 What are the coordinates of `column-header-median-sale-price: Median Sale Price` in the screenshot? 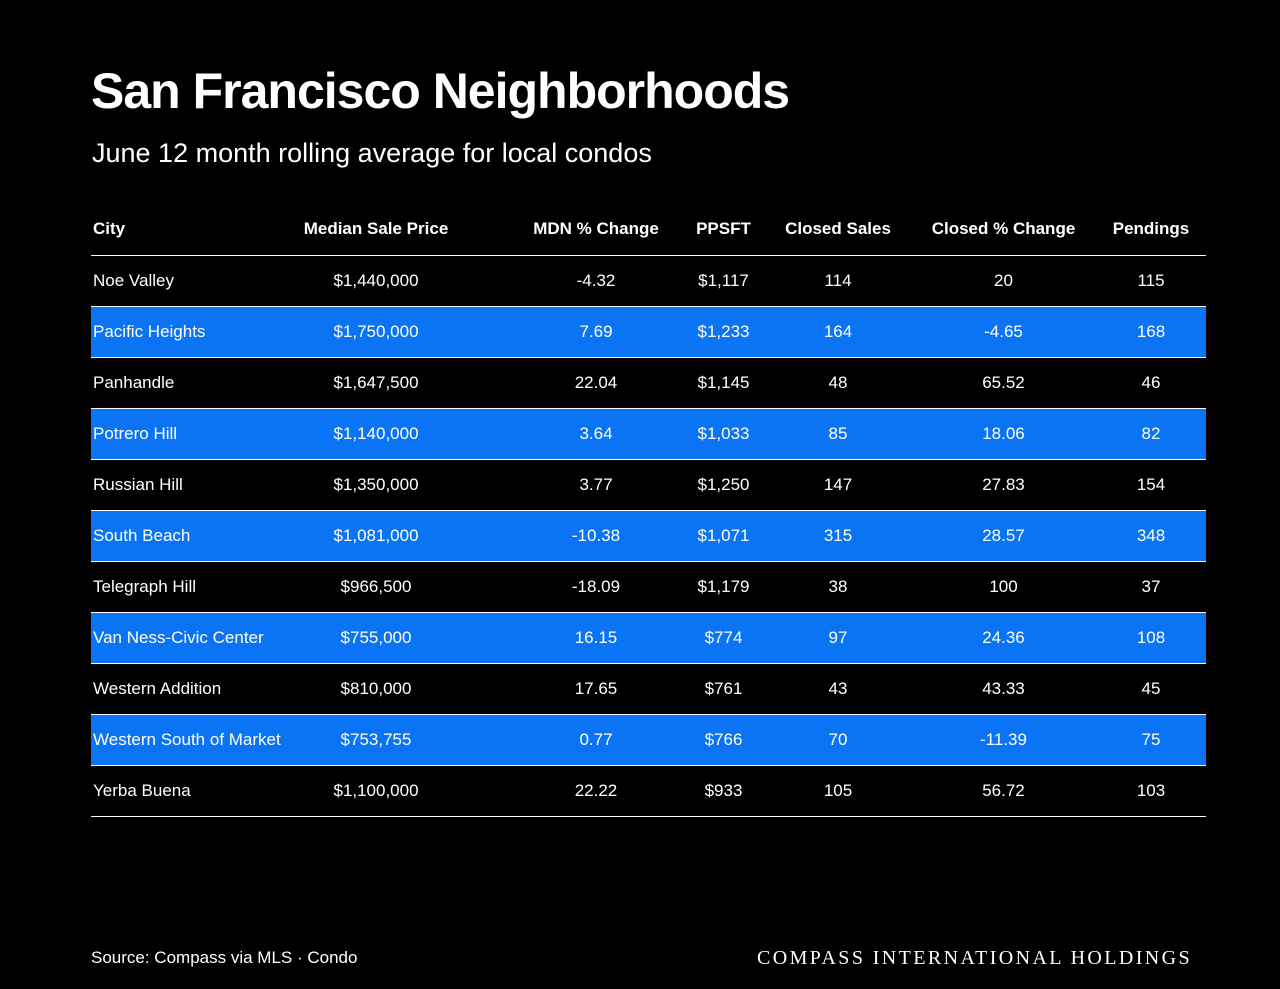 It's located at (376, 228).